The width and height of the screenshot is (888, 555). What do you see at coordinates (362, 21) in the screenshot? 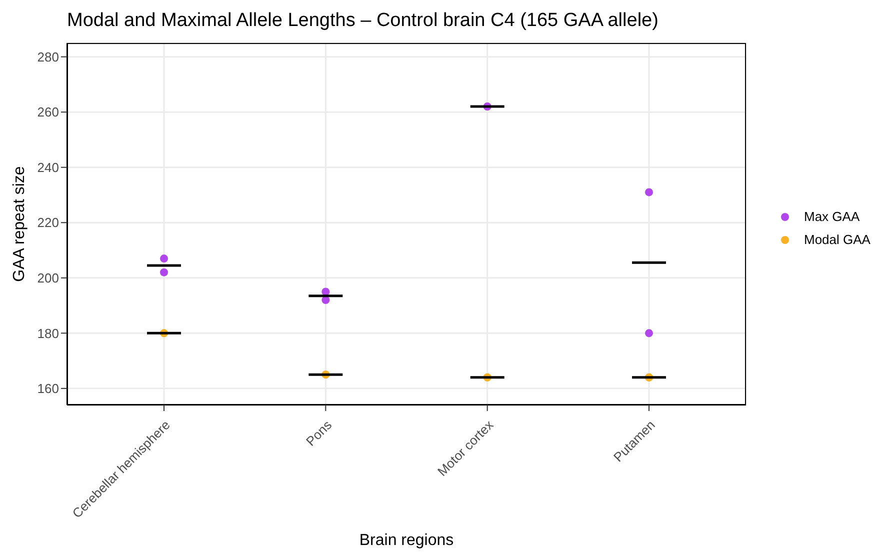
I see `chart-title: Modal and Maximal Allele Lengths – Control brain C4 (165 GAA allele)` at bounding box center [362, 21].